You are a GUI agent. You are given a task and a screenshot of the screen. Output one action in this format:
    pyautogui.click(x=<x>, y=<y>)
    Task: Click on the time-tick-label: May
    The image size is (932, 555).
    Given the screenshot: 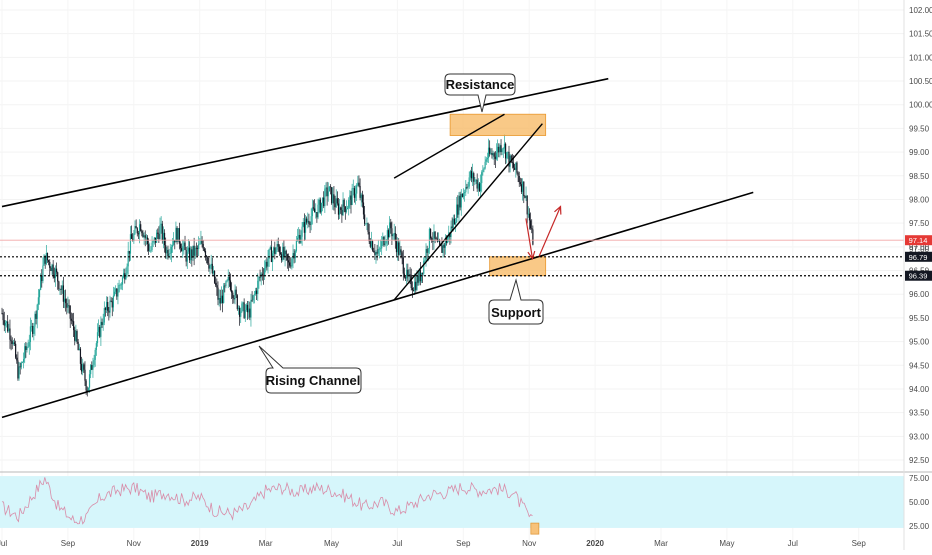 What is the action you would take?
    pyautogui.click(x=331, y=543)
    